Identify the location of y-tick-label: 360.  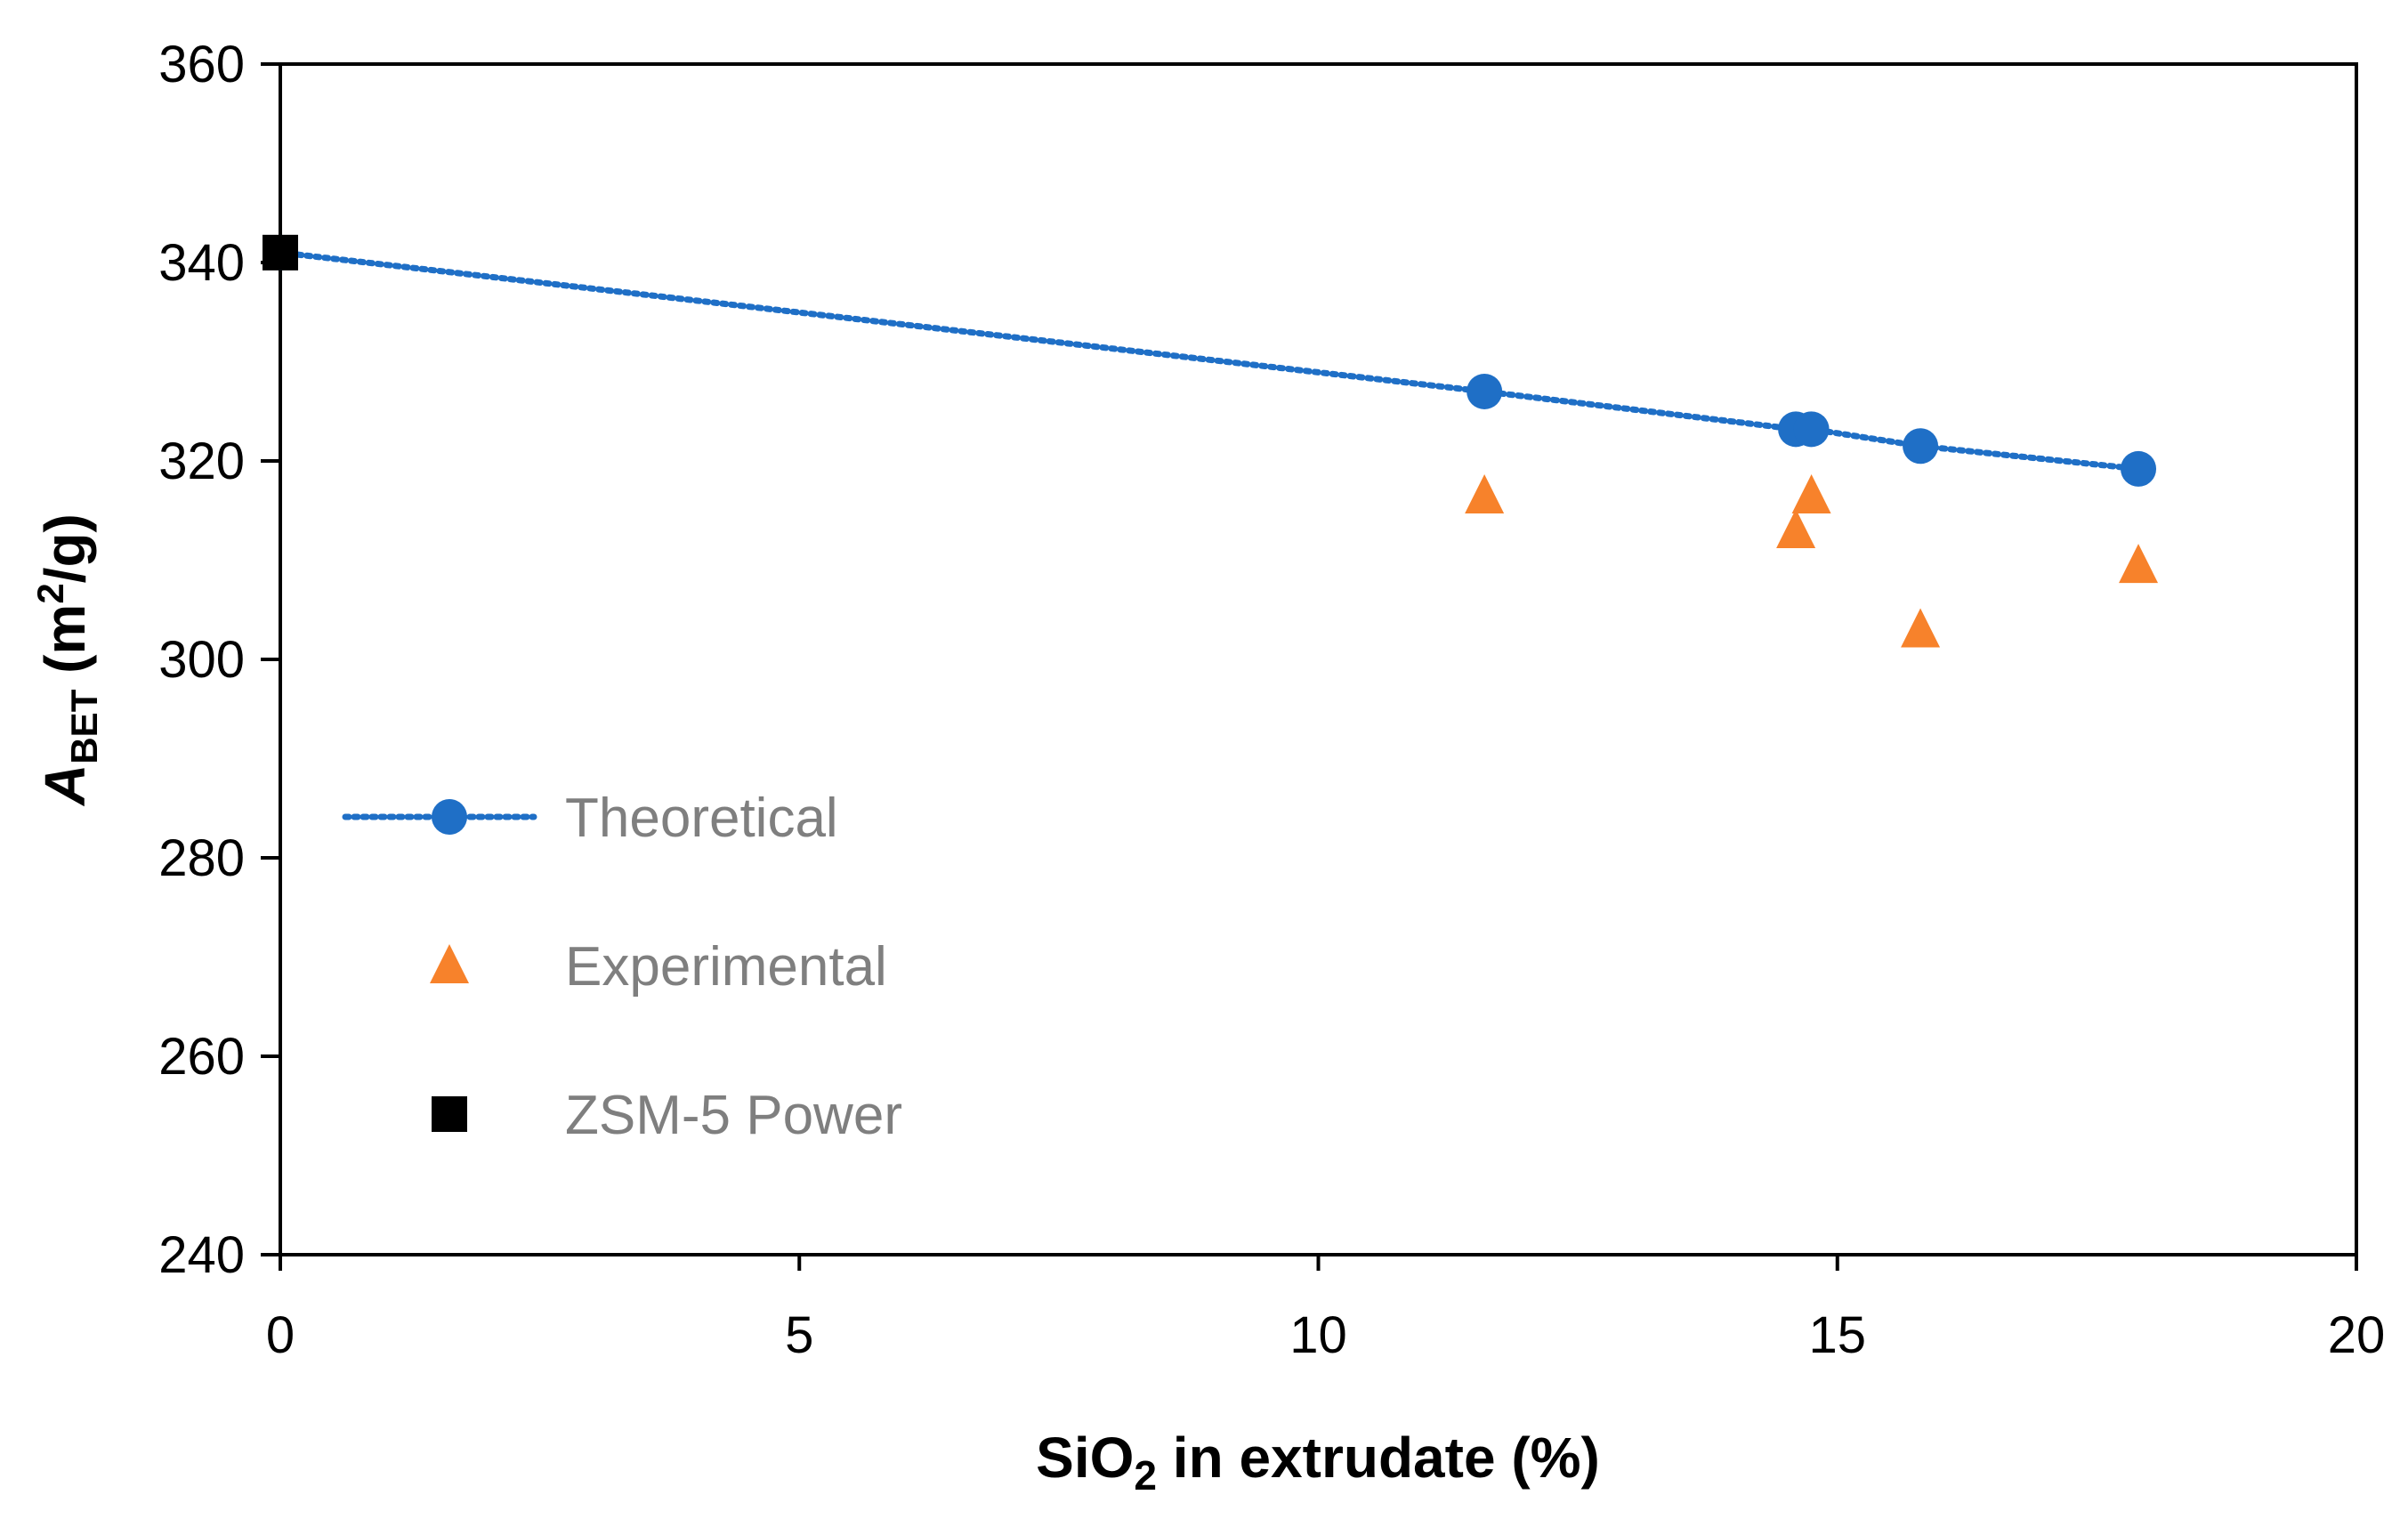
(202, 64).